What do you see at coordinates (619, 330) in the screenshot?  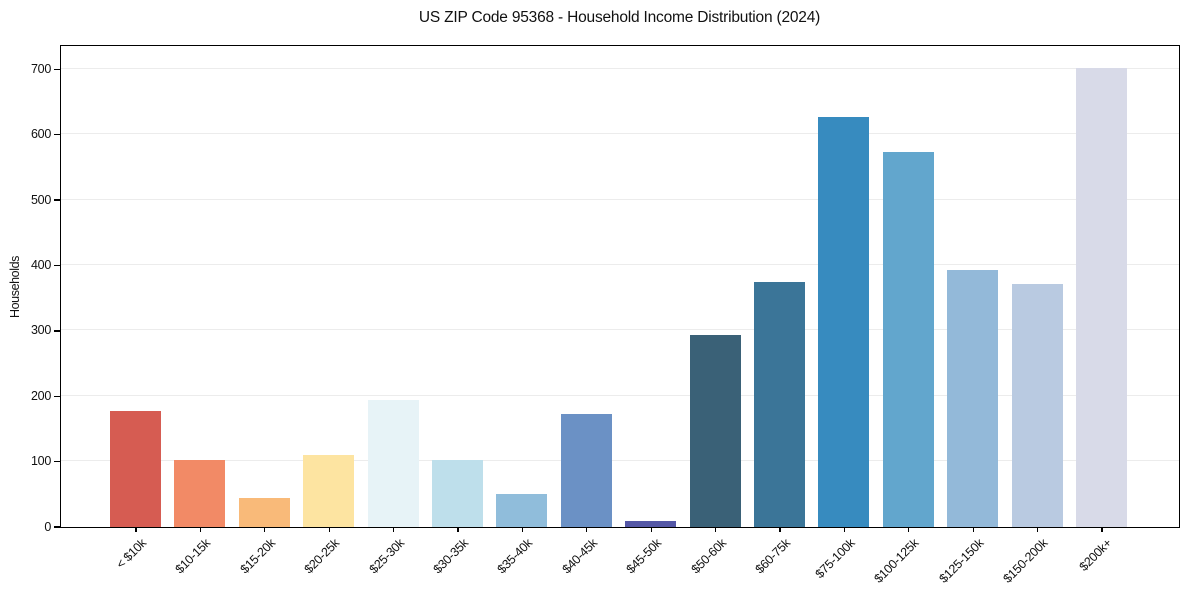 I see `gridline-y300` at bounding box center [619, 330].